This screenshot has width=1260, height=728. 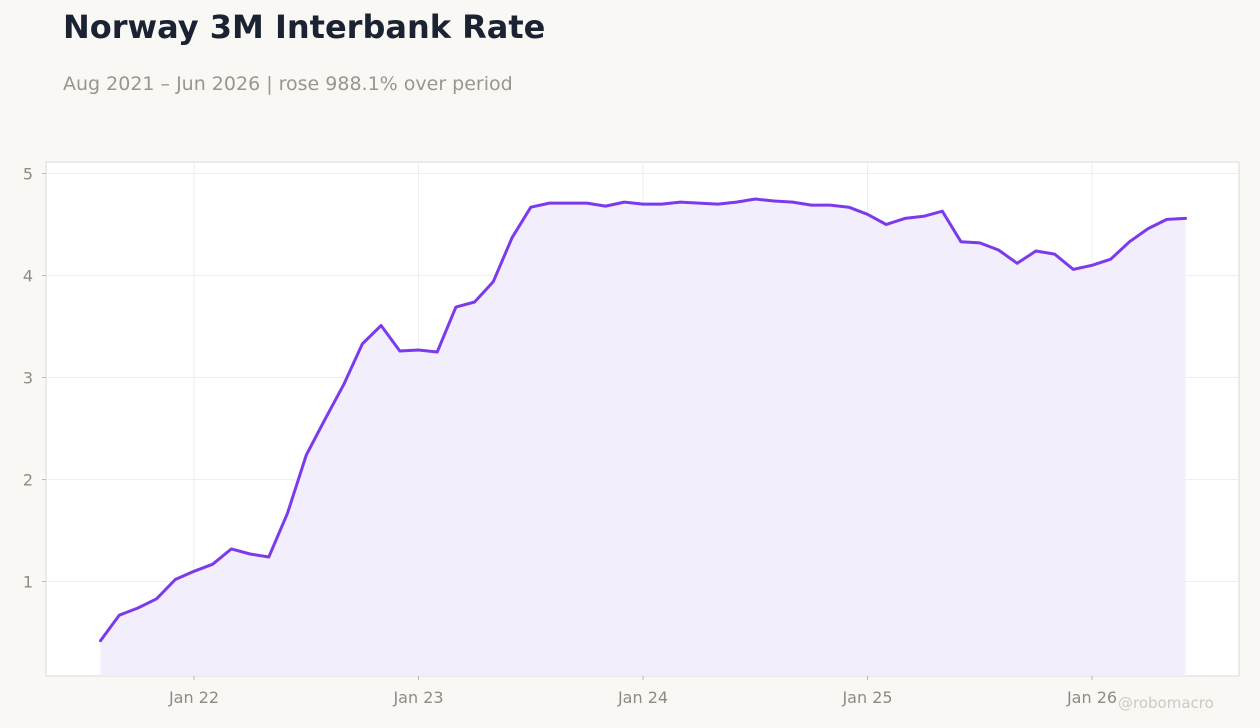 What do you see at coordinates (193, 697) in the screenshot?
I see `x-tick-label: Jan 22` at bounding box center [193, 697].